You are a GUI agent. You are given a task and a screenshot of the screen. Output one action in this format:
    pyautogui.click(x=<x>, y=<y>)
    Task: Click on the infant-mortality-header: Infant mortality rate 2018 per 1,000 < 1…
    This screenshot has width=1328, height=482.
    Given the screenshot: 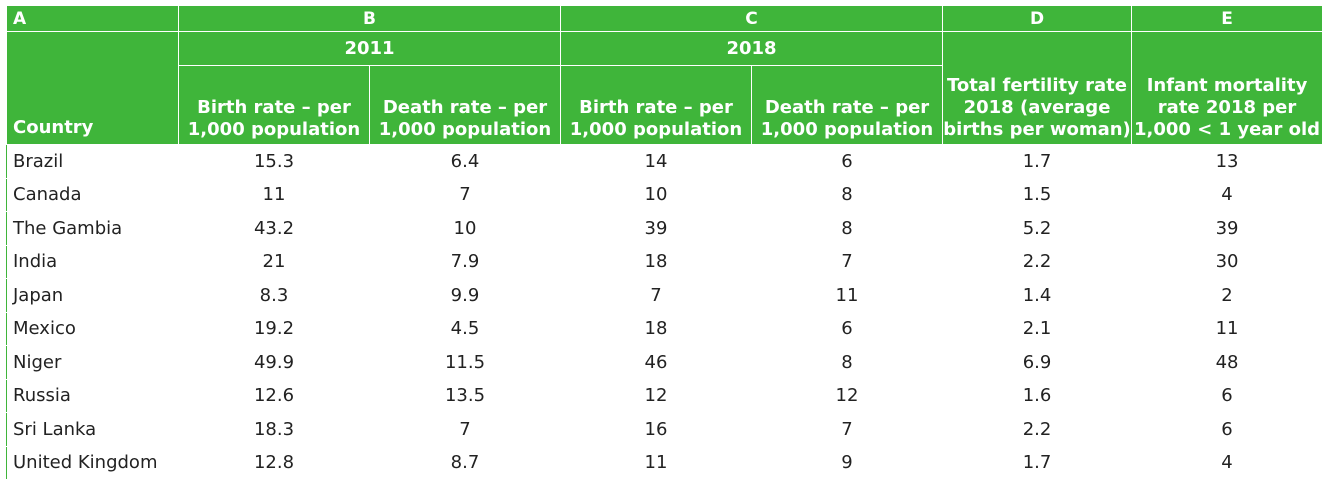 What is the action you would take?
    pyautogui.click(x=1227, y=88)
    